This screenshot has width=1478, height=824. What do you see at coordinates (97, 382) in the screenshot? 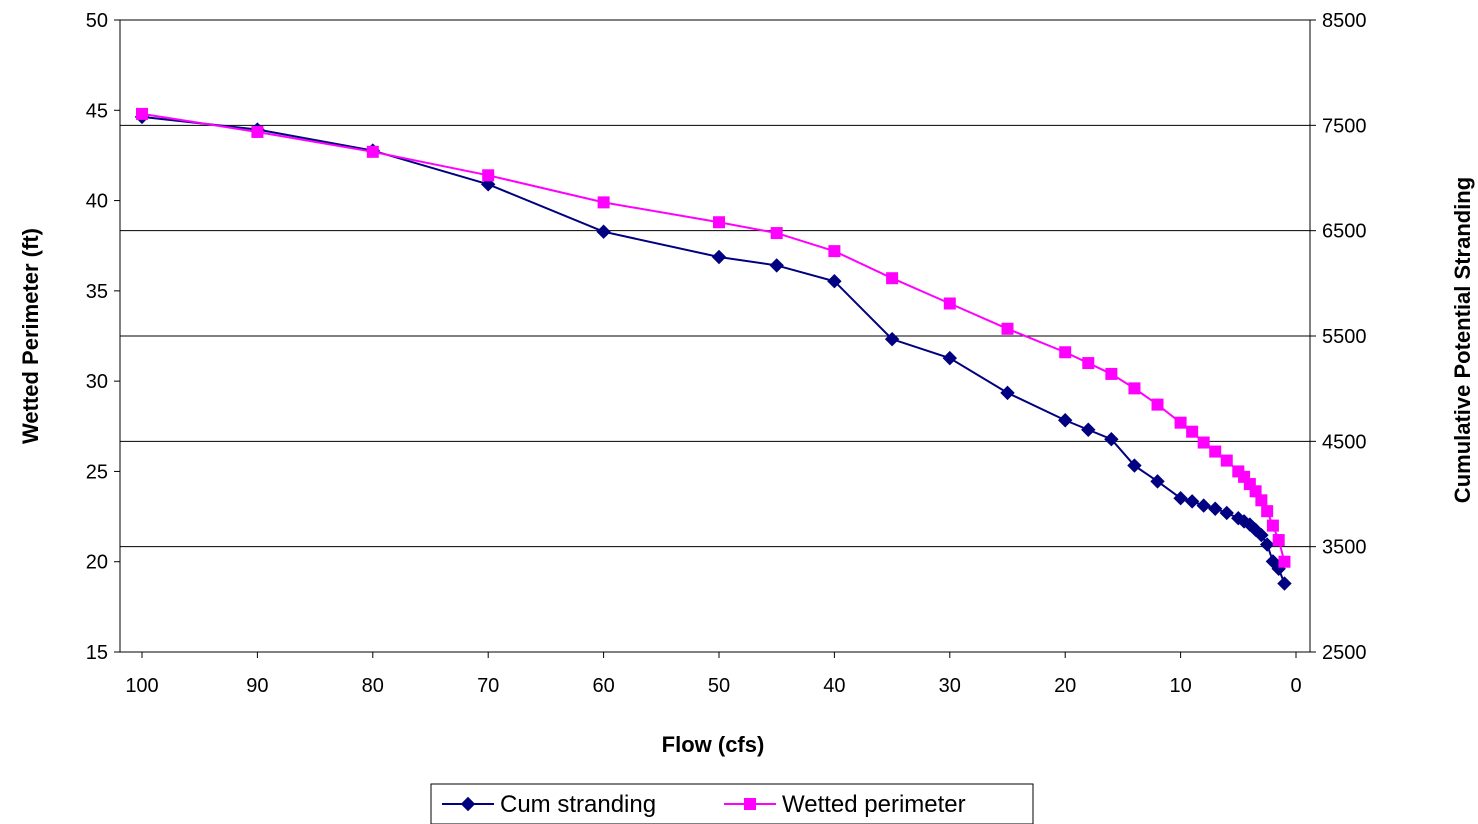
I see `left-y-tick-label: 30` at bounding box center [97, 382].